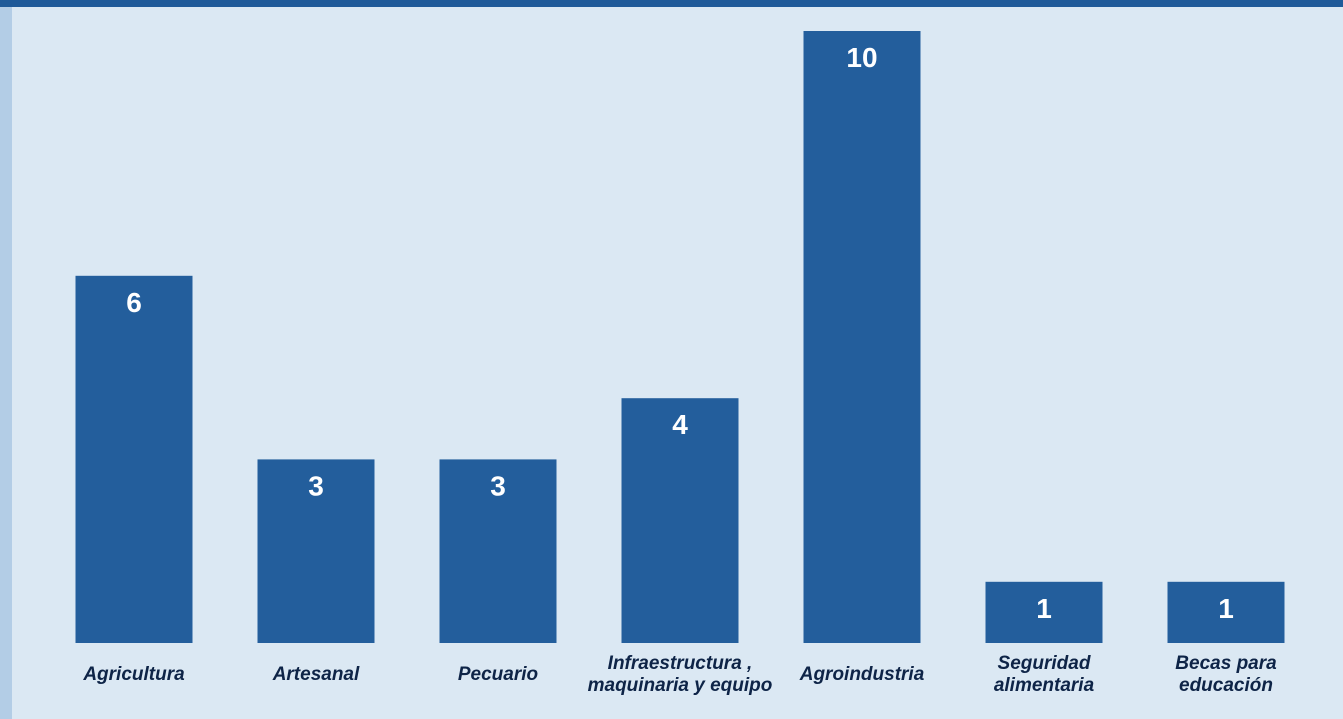 This screenshot has height=719, width=1343. I want to click on category-label-6: Becas para educación, so click(1226, 674).